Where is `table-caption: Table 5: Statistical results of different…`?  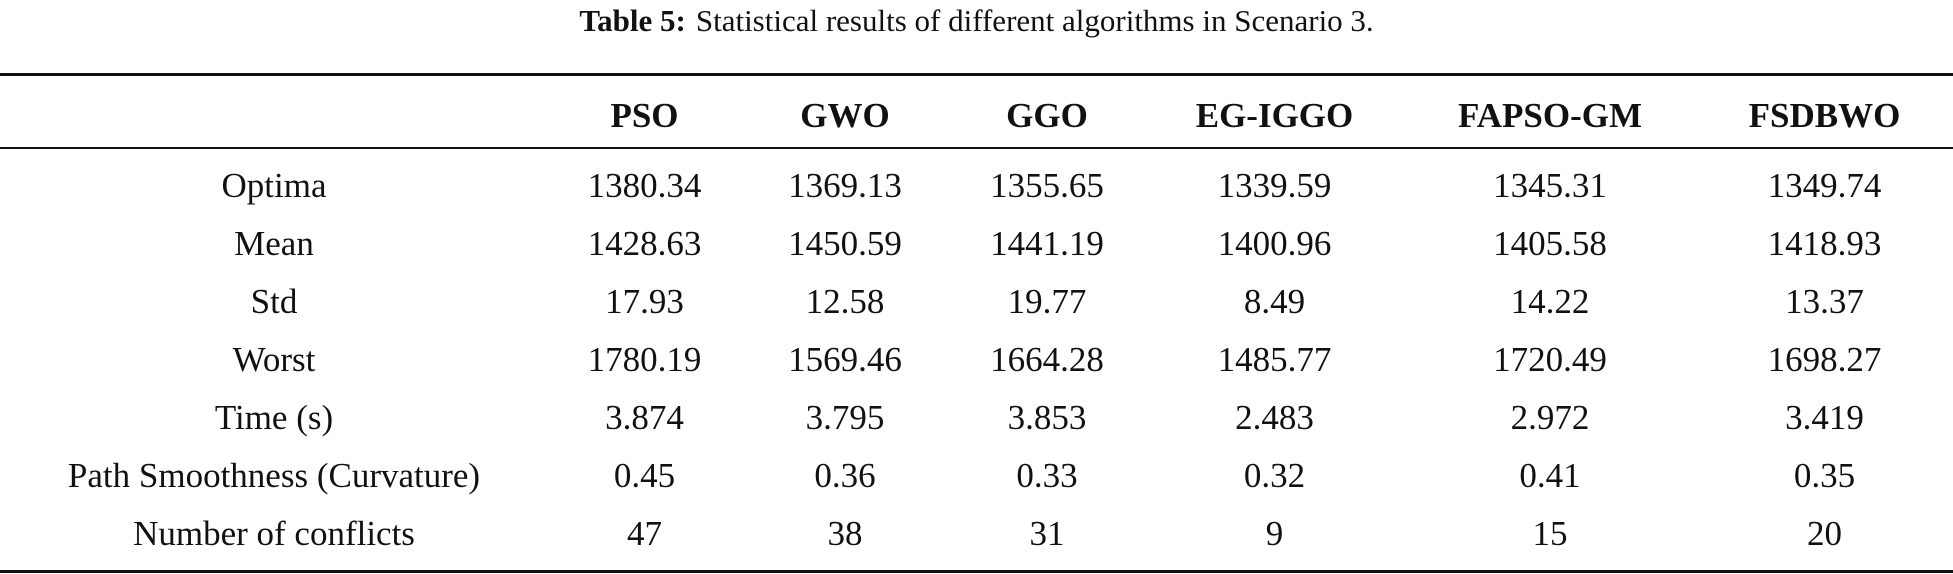
table-caption: Table 5: Statistical results of different… is located at coordinates (976, 21).